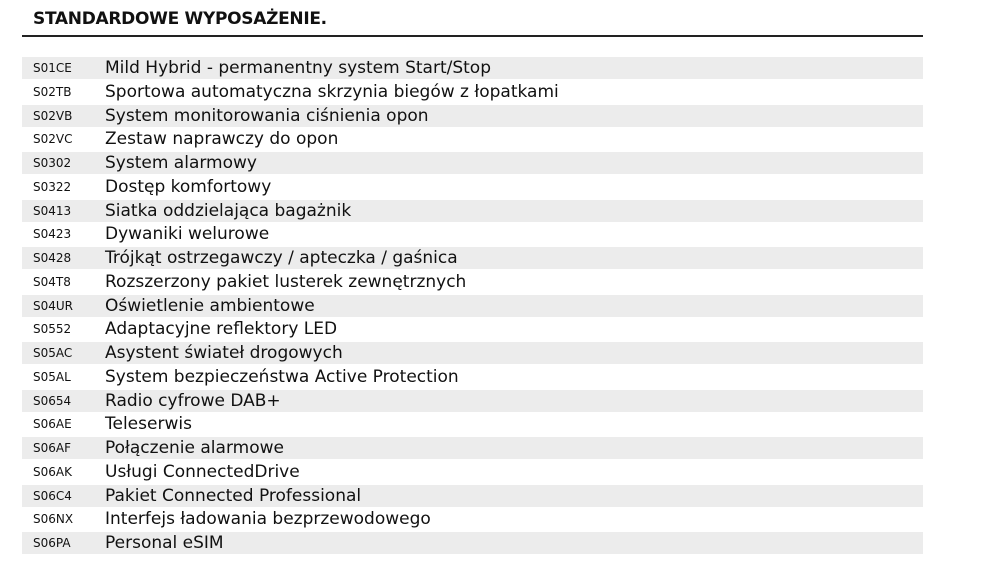  Describe the element at coordinates (472, 448) in the screenshot. I see `equipment-row: S06AF Połączenie alarmowe` at that location.